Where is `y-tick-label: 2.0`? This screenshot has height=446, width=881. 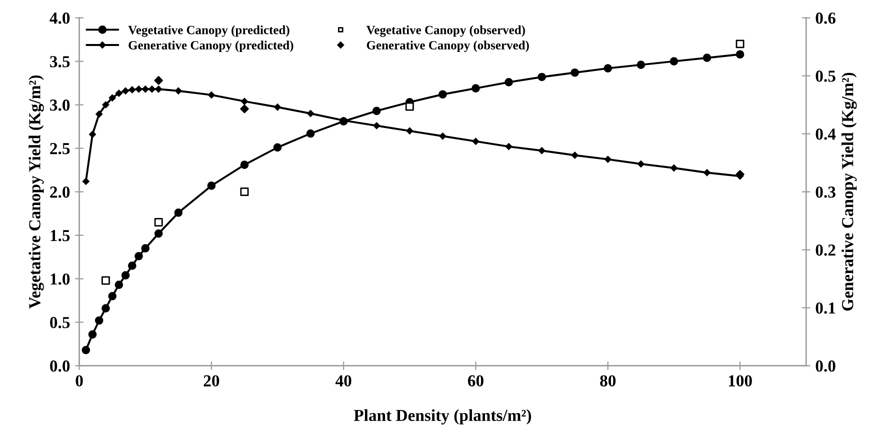 y-tick-label: 2.0 is located at coordinates (60, 192).